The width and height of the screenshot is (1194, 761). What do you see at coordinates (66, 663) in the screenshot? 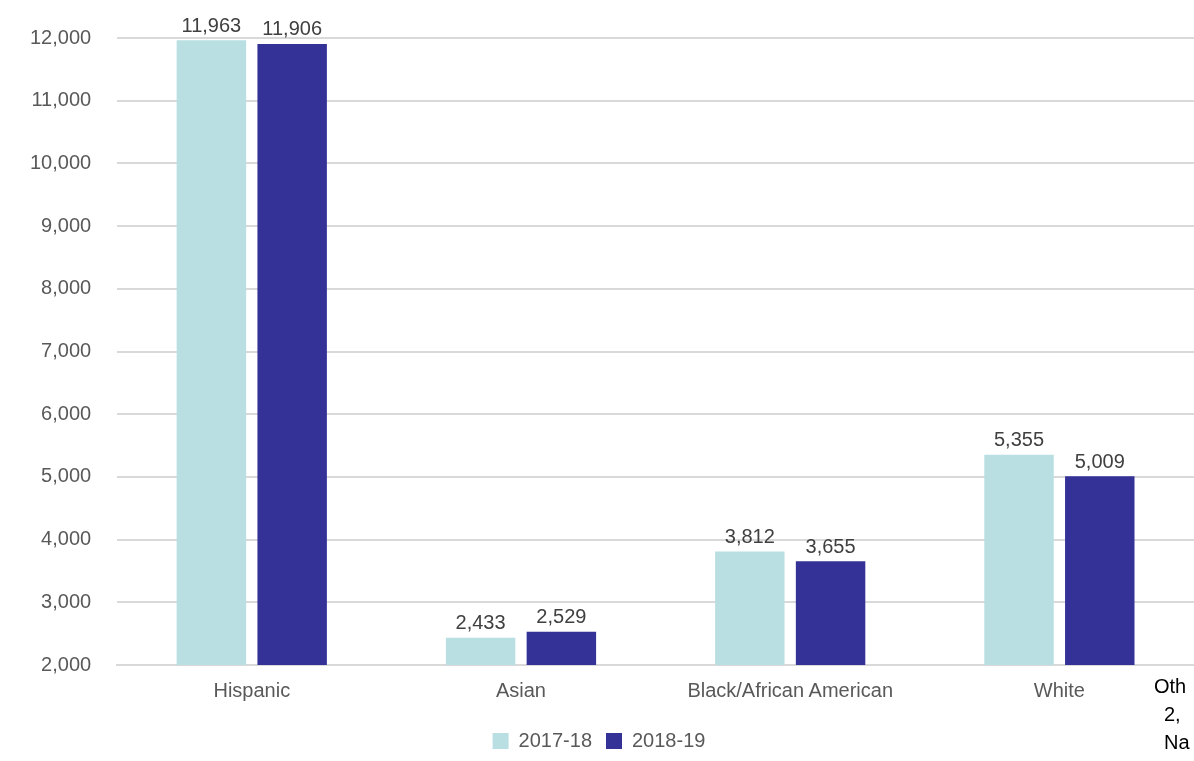
I see `y-tick-label: 2,000` at bounding box center [66, 663].